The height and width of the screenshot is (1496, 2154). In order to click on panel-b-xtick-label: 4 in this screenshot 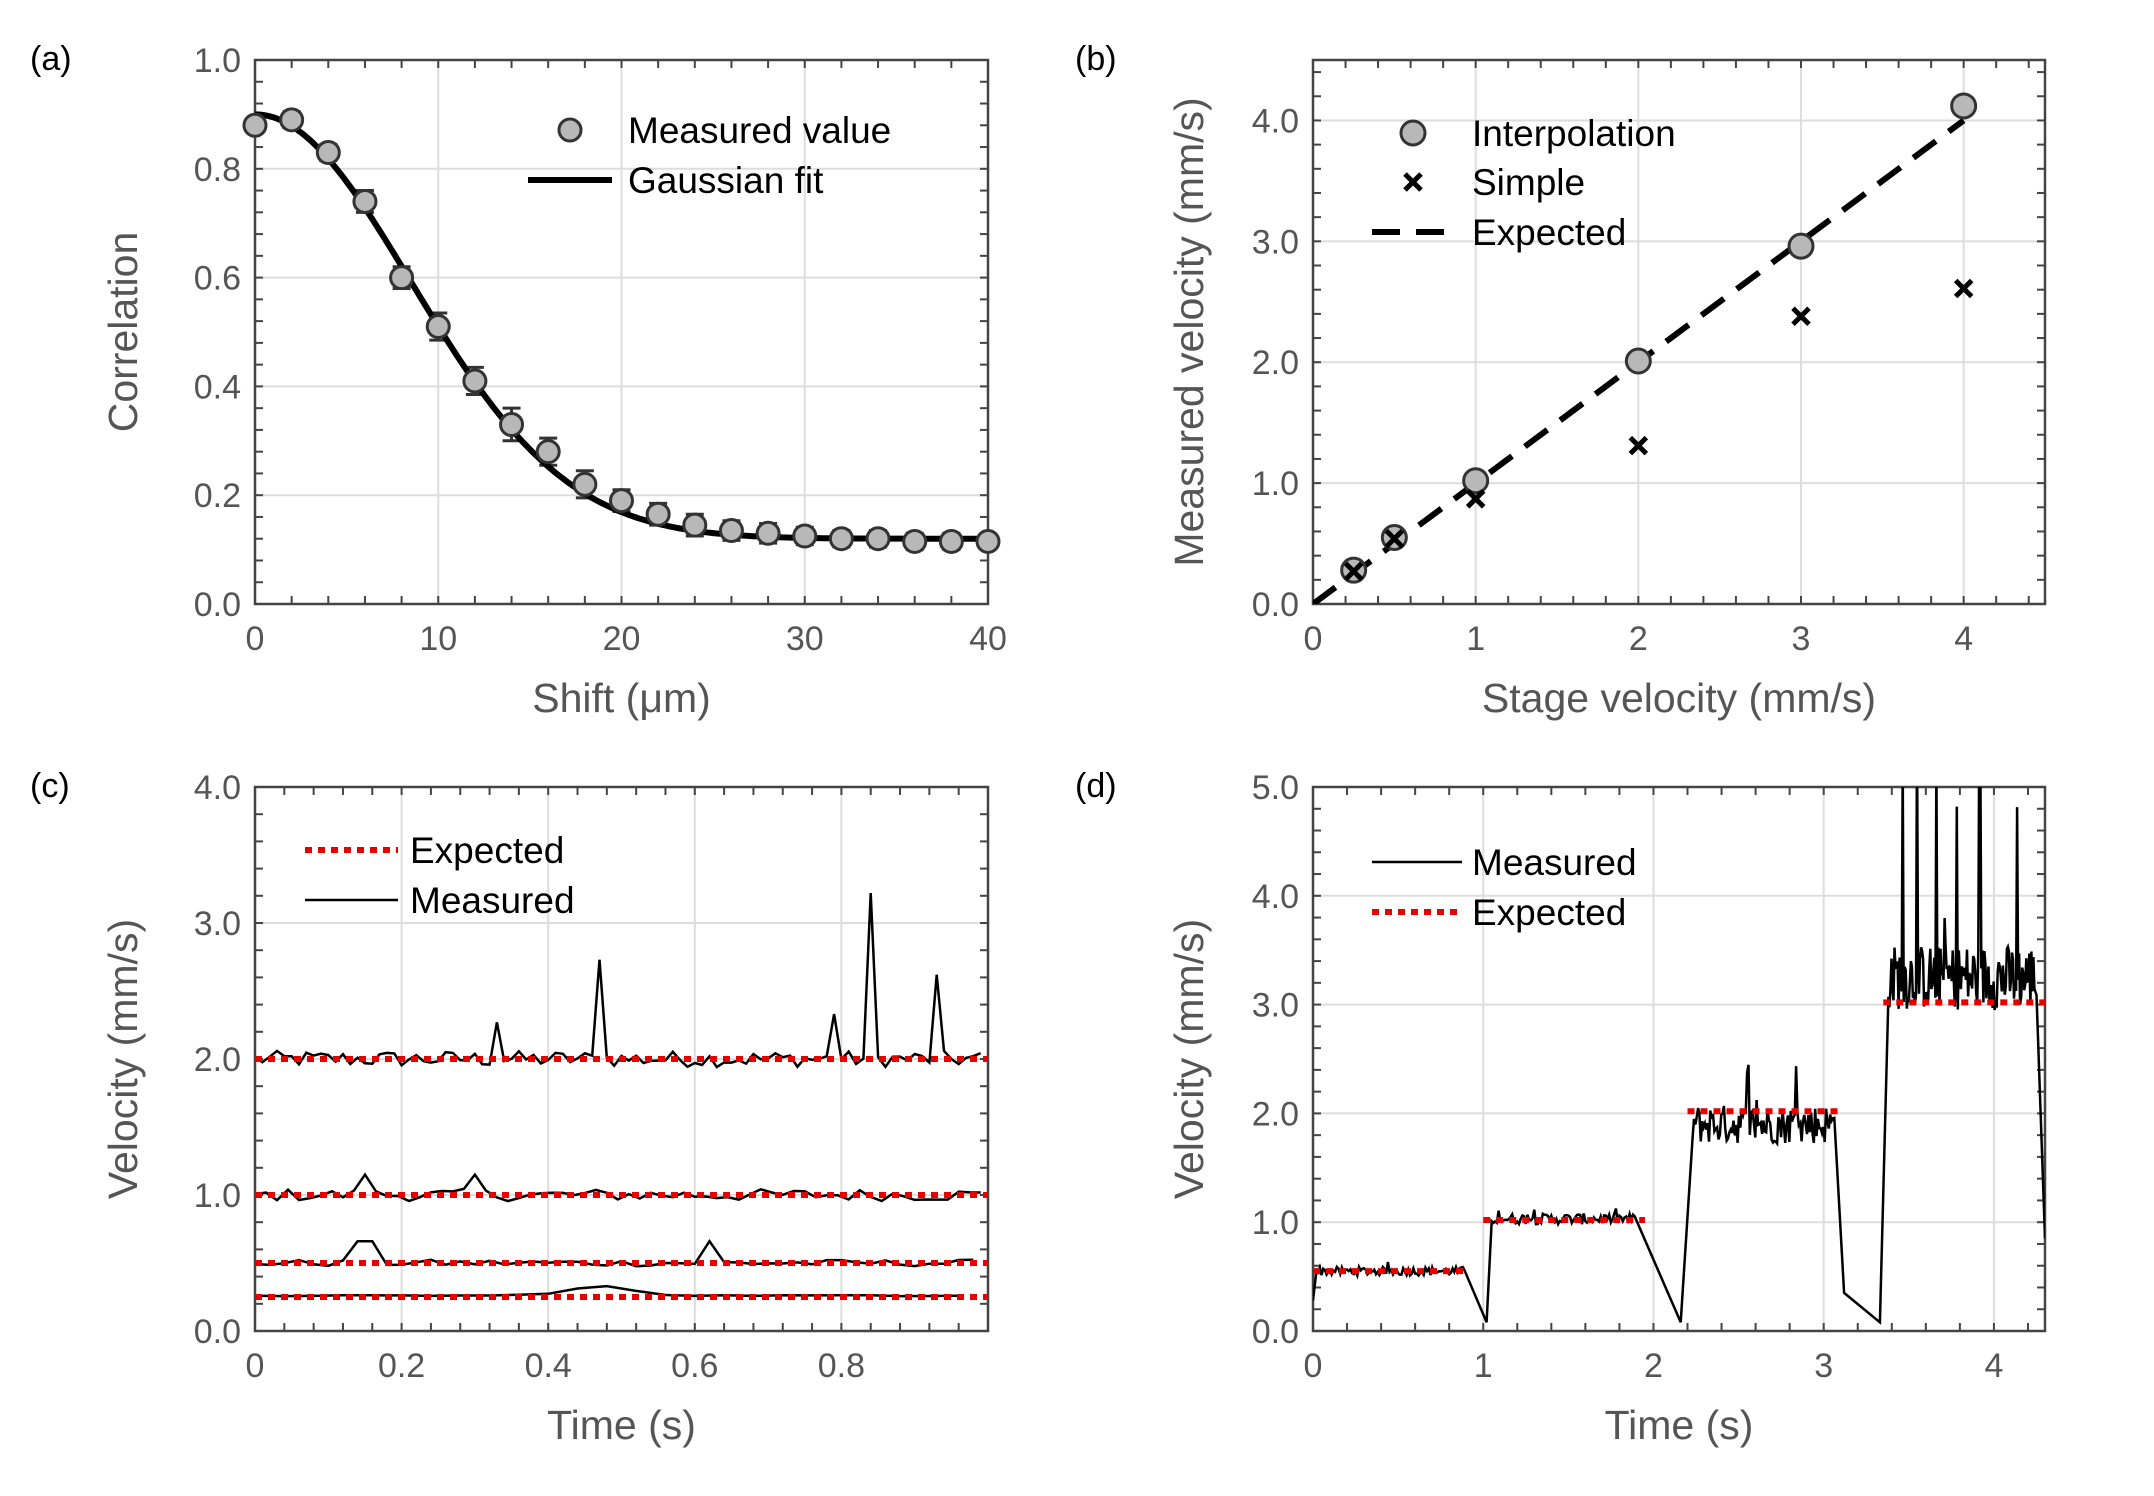, I will do `click(1963, 639)`.